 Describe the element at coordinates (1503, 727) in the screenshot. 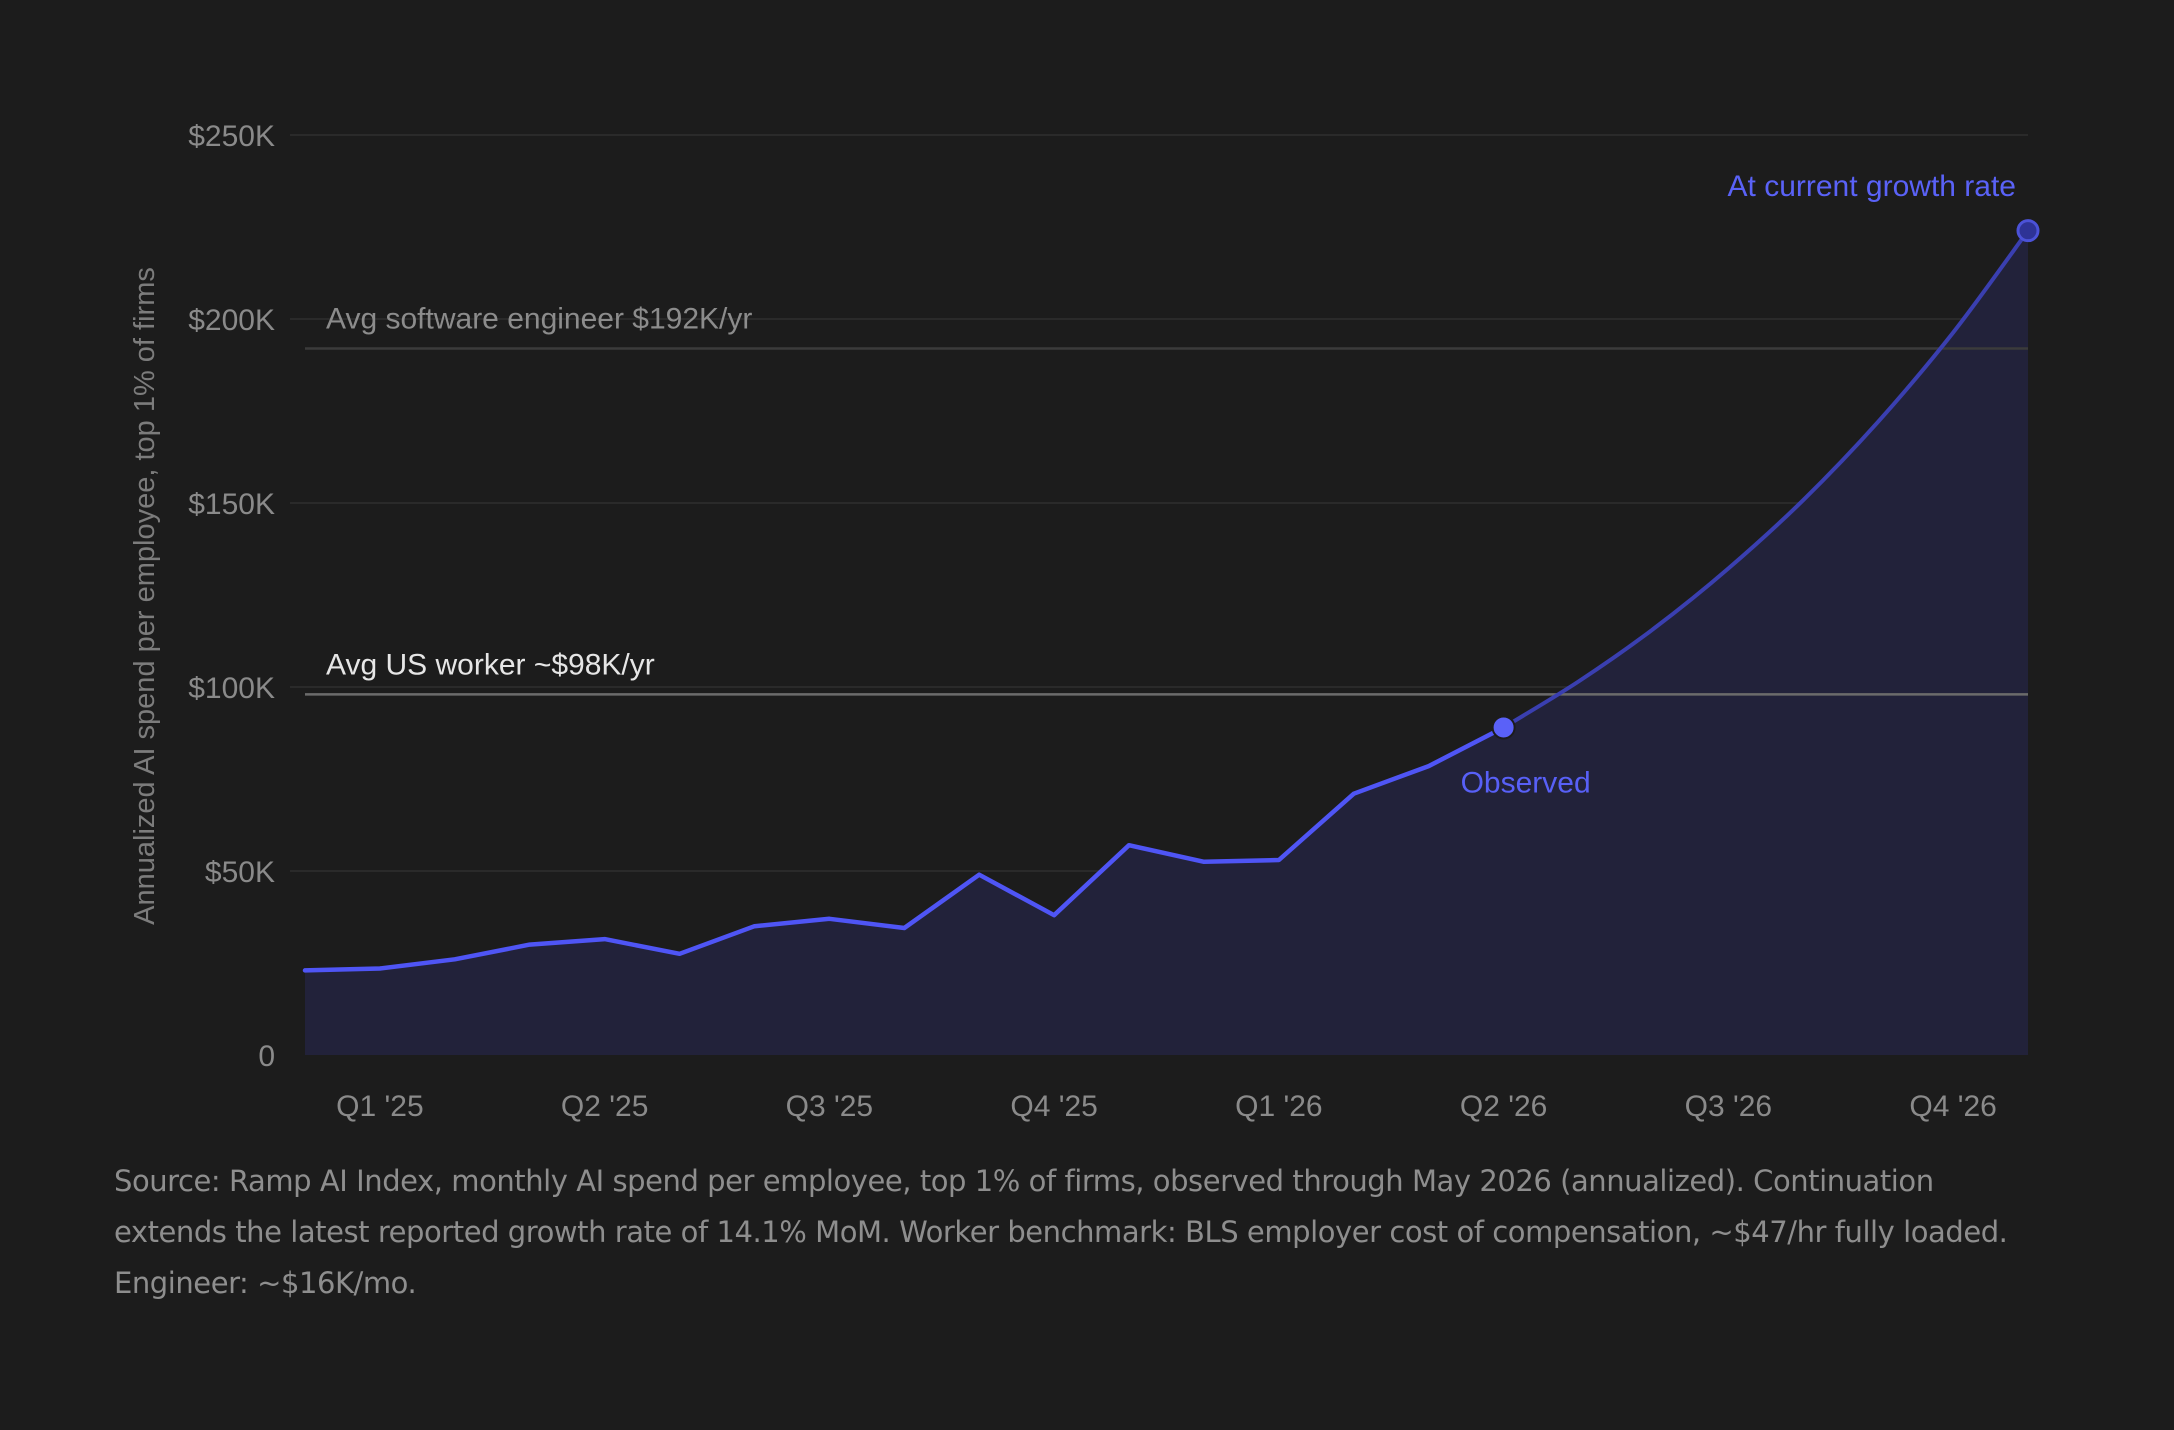

I see `observed-marker` at that location.